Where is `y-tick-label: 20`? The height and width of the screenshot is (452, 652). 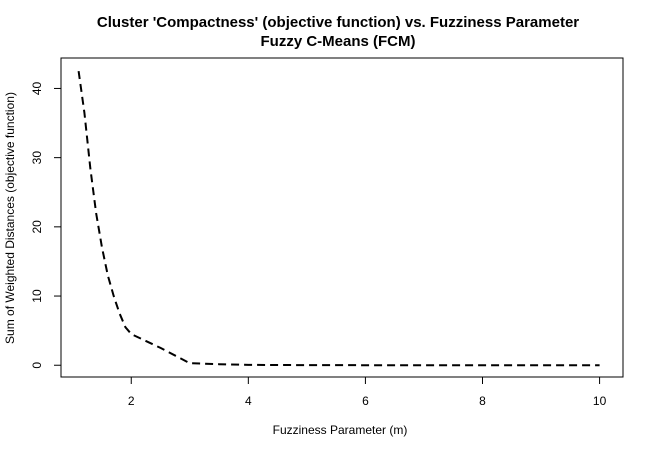 y-tick-label: 20 is located at coordinates (37, 227).